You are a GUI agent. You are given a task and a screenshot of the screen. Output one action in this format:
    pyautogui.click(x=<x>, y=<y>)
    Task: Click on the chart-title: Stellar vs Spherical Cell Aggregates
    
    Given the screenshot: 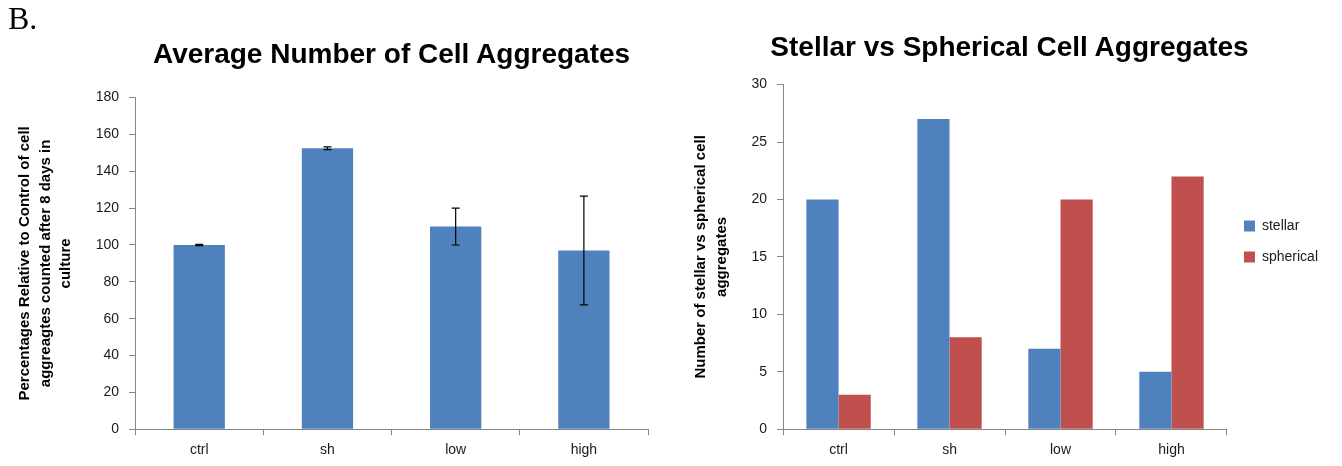 What is the action you would take?
    pyautogui.click(x=1009, y=46)
    